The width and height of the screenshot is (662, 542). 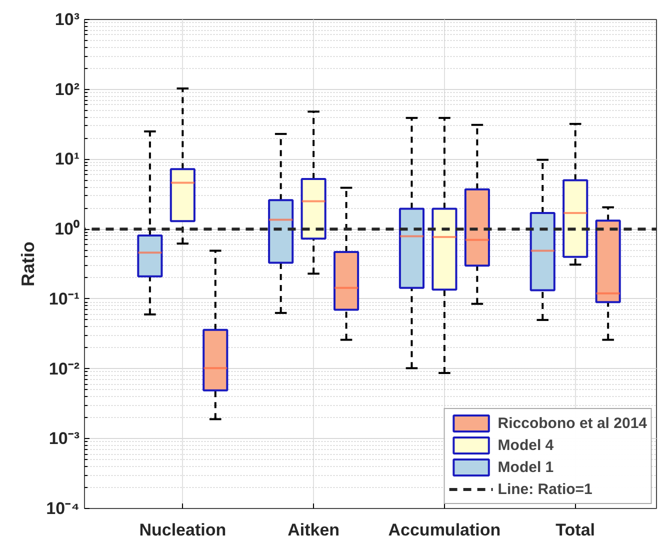 I want to click on legend-label: Model 1, so click(x=526, y=467).